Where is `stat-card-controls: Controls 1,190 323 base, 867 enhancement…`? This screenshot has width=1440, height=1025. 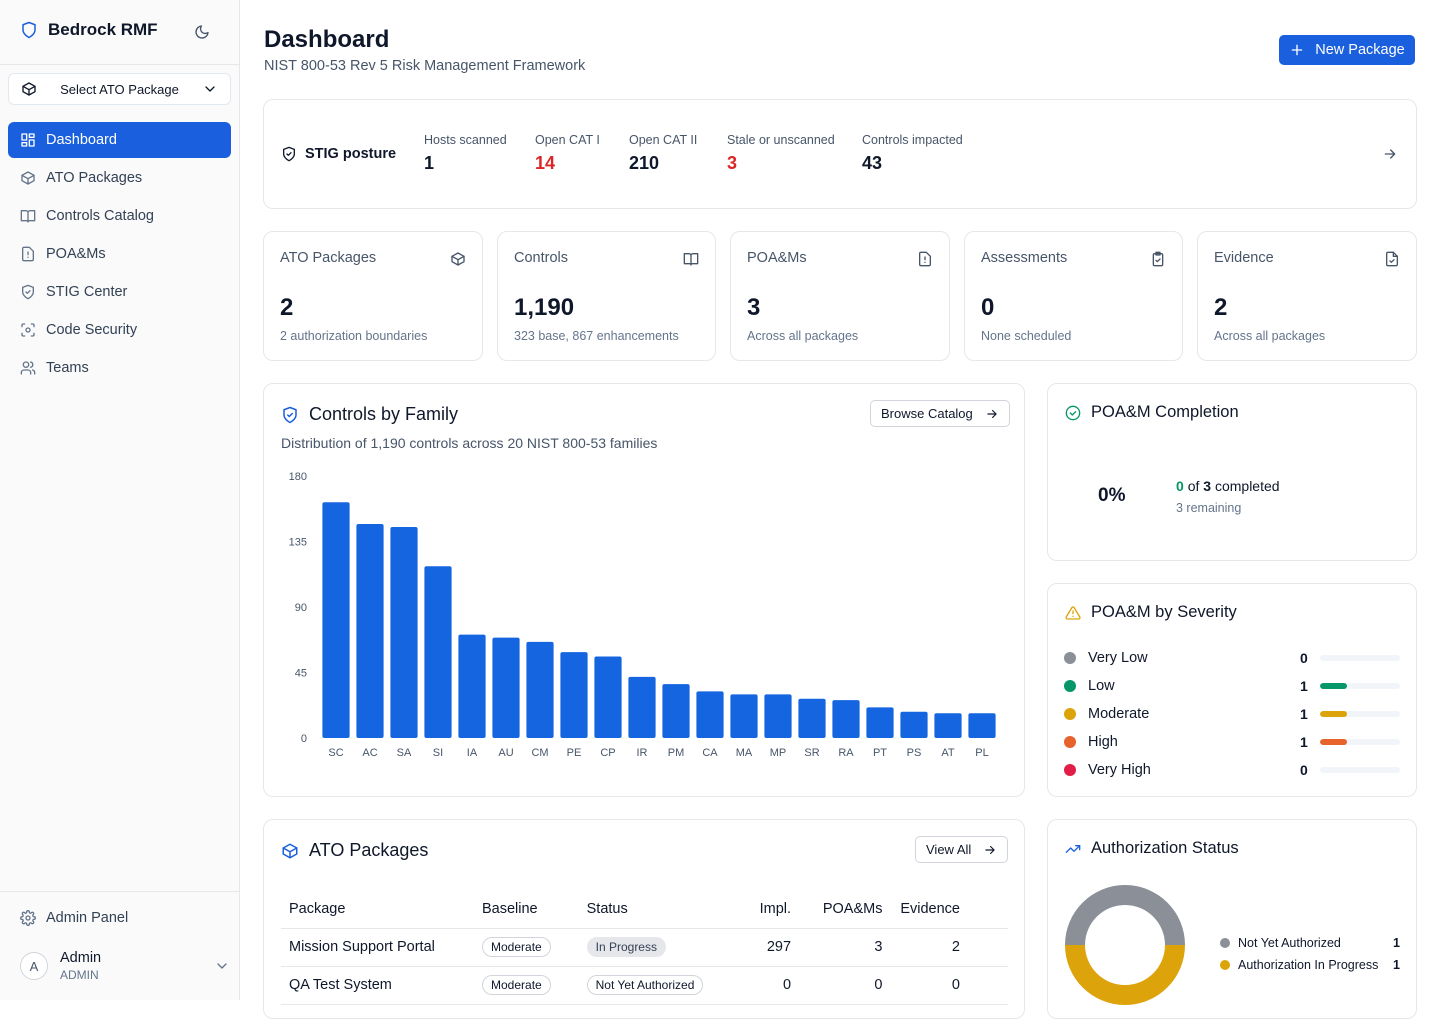
stat-card-controls: Controls 1,190 323 base, 867 enhancement… is located at coordinates (606, 296).